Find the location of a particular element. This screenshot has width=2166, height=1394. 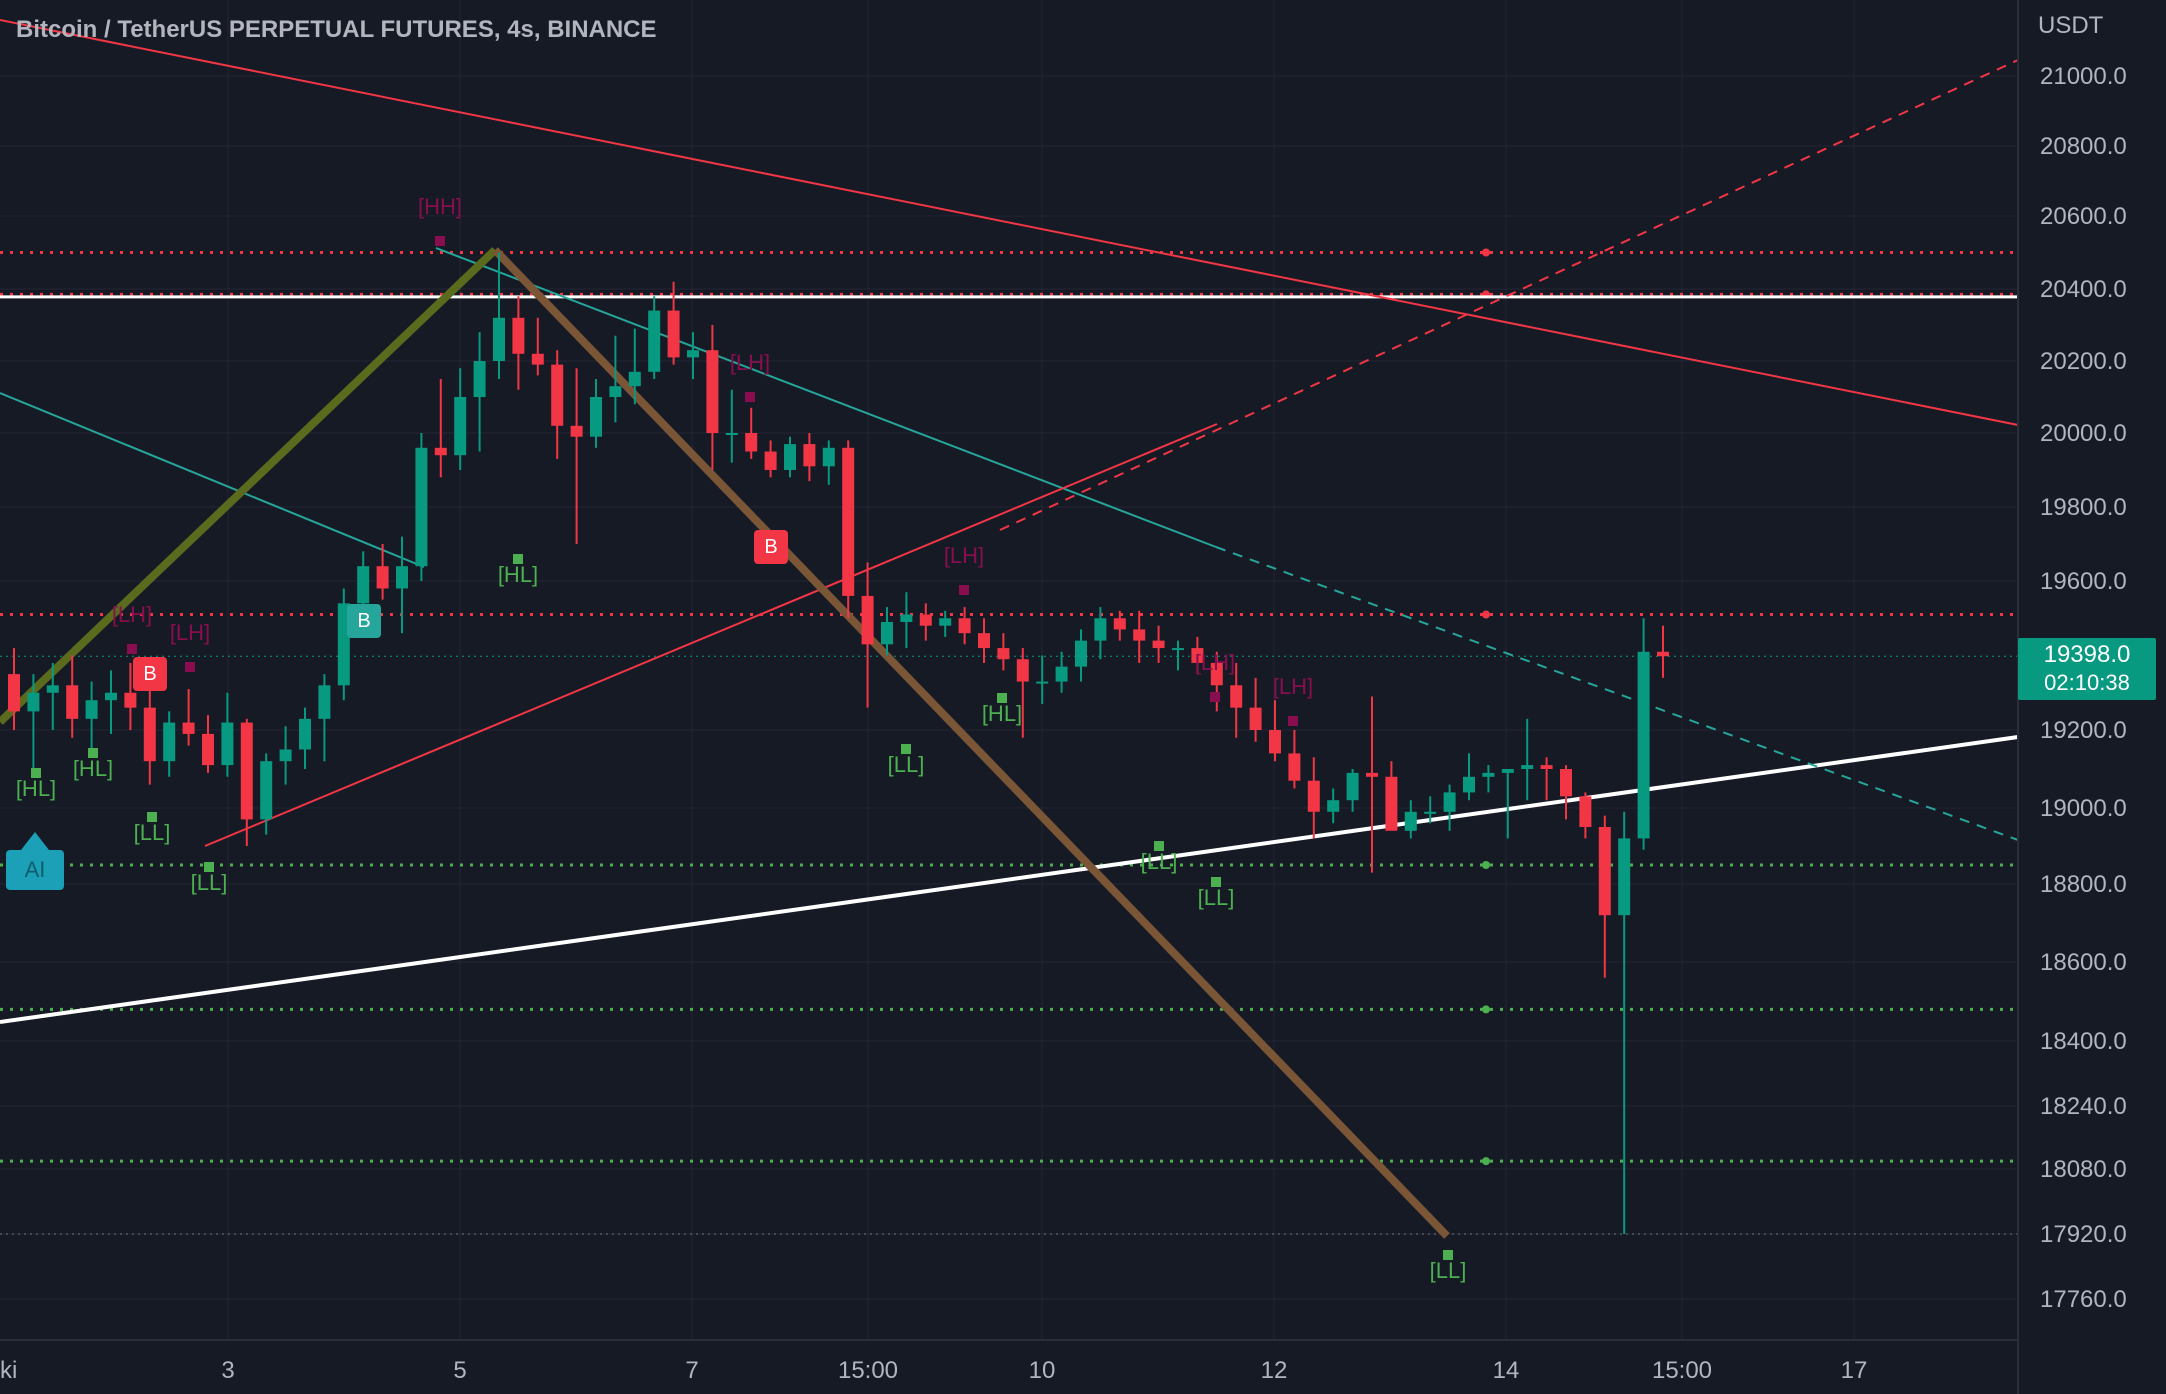

x-tick-label: 12 is located at coordinates (1274, 1370).